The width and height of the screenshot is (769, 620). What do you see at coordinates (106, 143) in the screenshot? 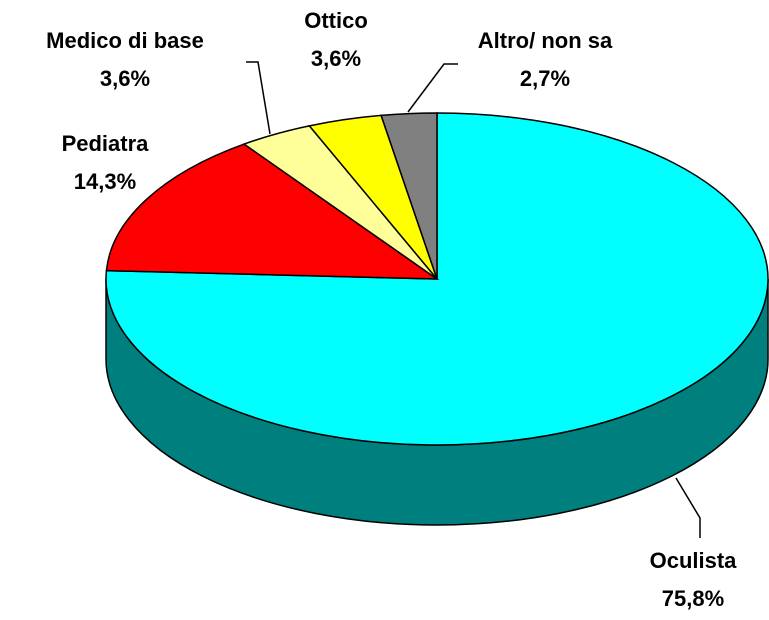
I see `slice-label: Pediatra` at bounding box center [106, 143].